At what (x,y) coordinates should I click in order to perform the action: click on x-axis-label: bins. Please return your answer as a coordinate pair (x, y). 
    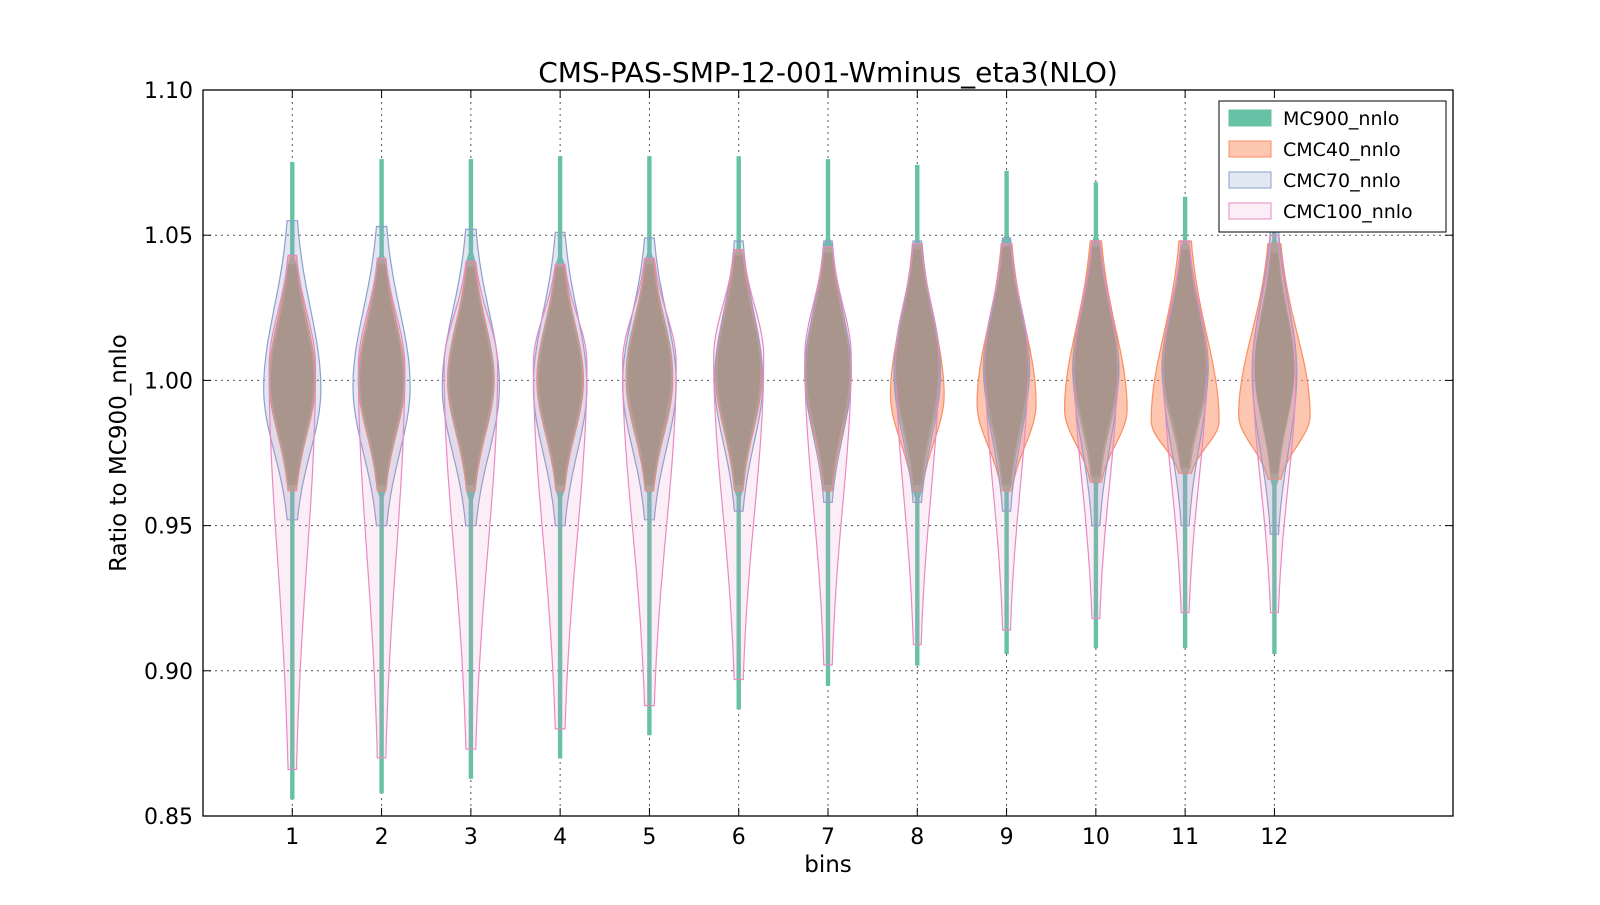
    Looking at the image, I should click on (828, 865).